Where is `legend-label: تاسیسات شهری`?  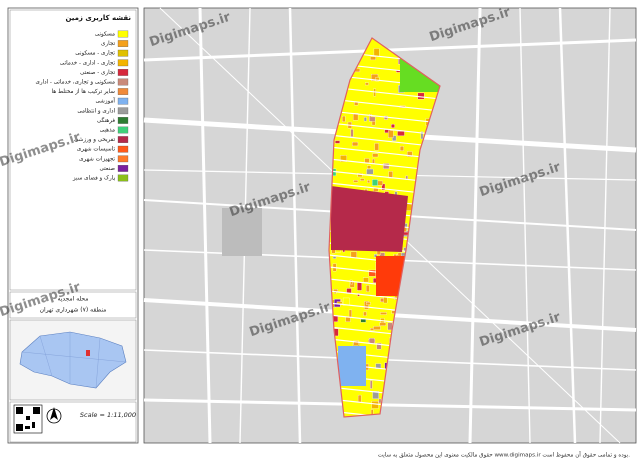
legend-label: تاسیسات شهری is located at coordinates (96, 150).